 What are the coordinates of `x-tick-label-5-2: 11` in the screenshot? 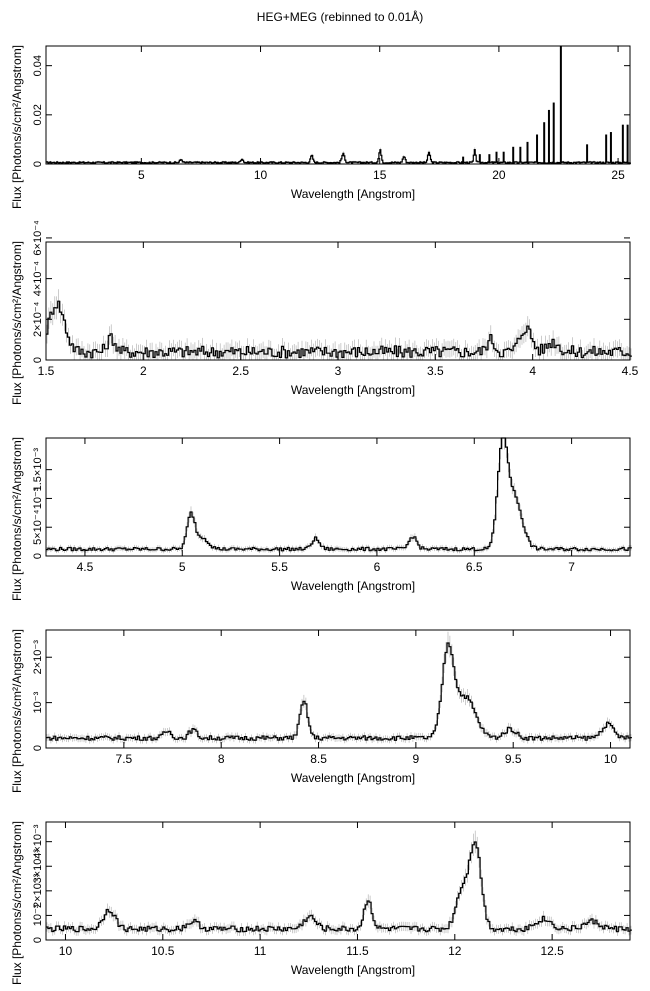 It's located at (260, 951).